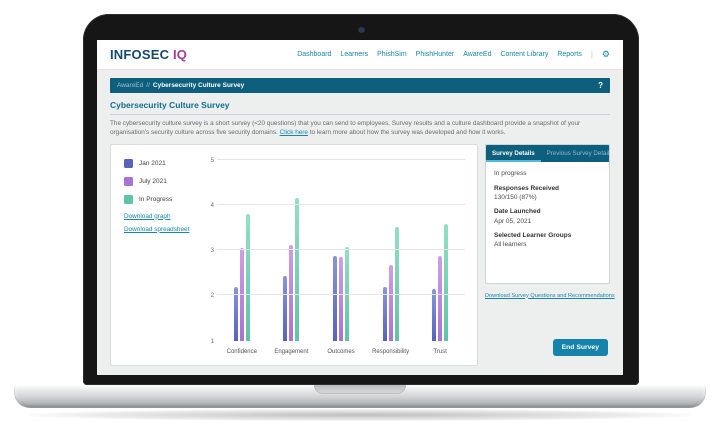  What do you see at coordinates (128, 199) in the screenshot?
I see `legend-swatch-in-progress` at bounding box center [128, 199].